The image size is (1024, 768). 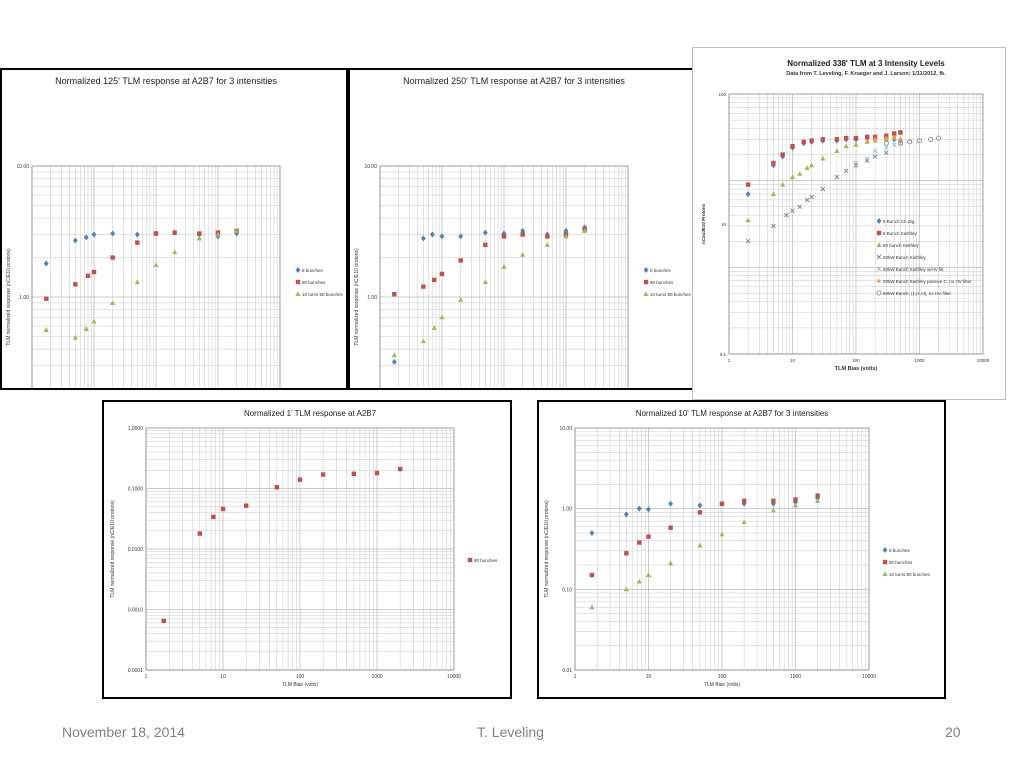 What do you see at coordinates (136, 611) in the screenshot?
I see `y-tick-label: 0.0010` at bounding box center [136, 611].